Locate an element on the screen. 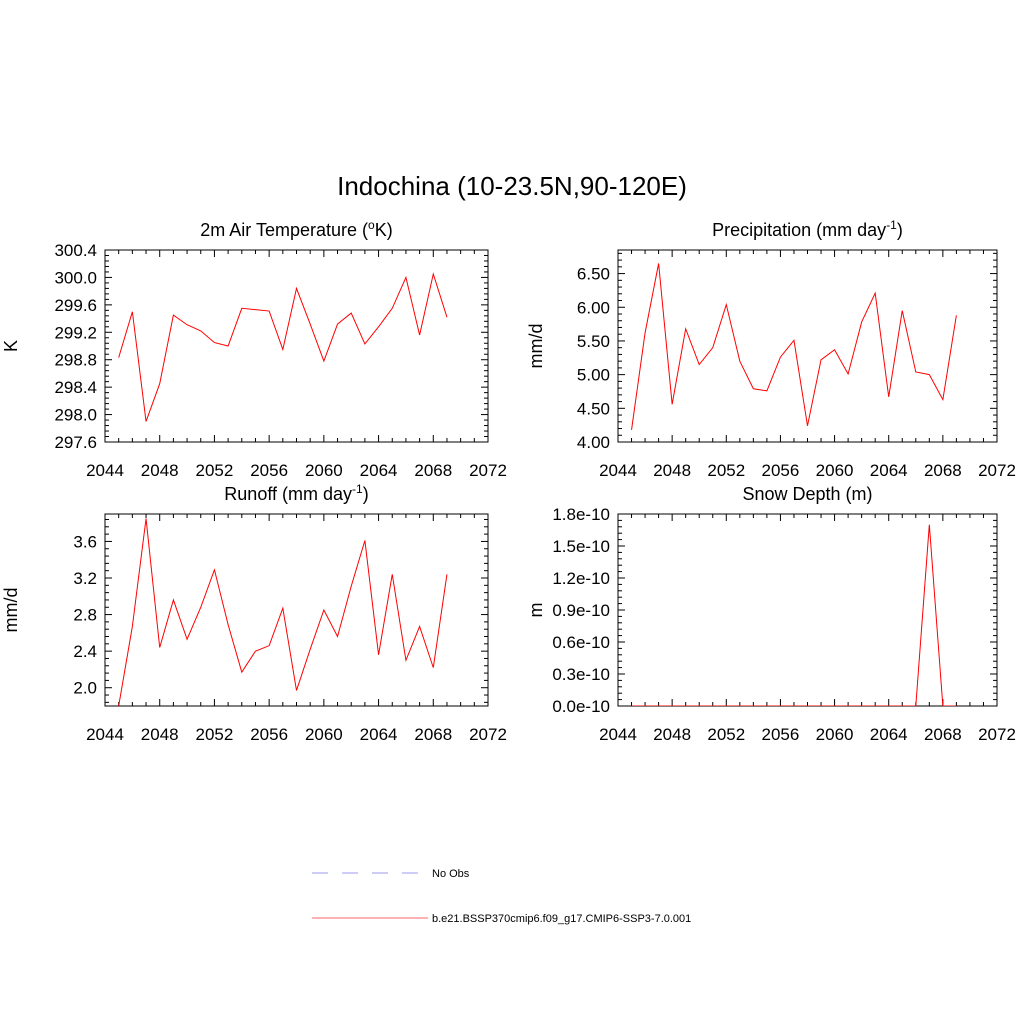 Image resolution: width=1024 pixels, height=1024 pixels. y-tick-label: 299.6 is located at coordinates (75, 305).